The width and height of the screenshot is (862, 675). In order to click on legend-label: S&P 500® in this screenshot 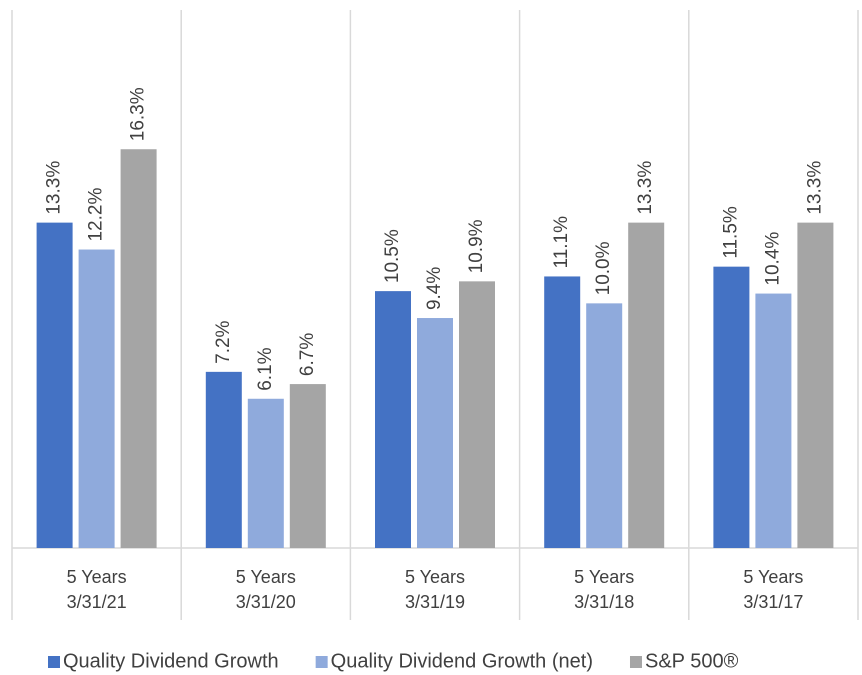, I will do `click(692, 661)`.